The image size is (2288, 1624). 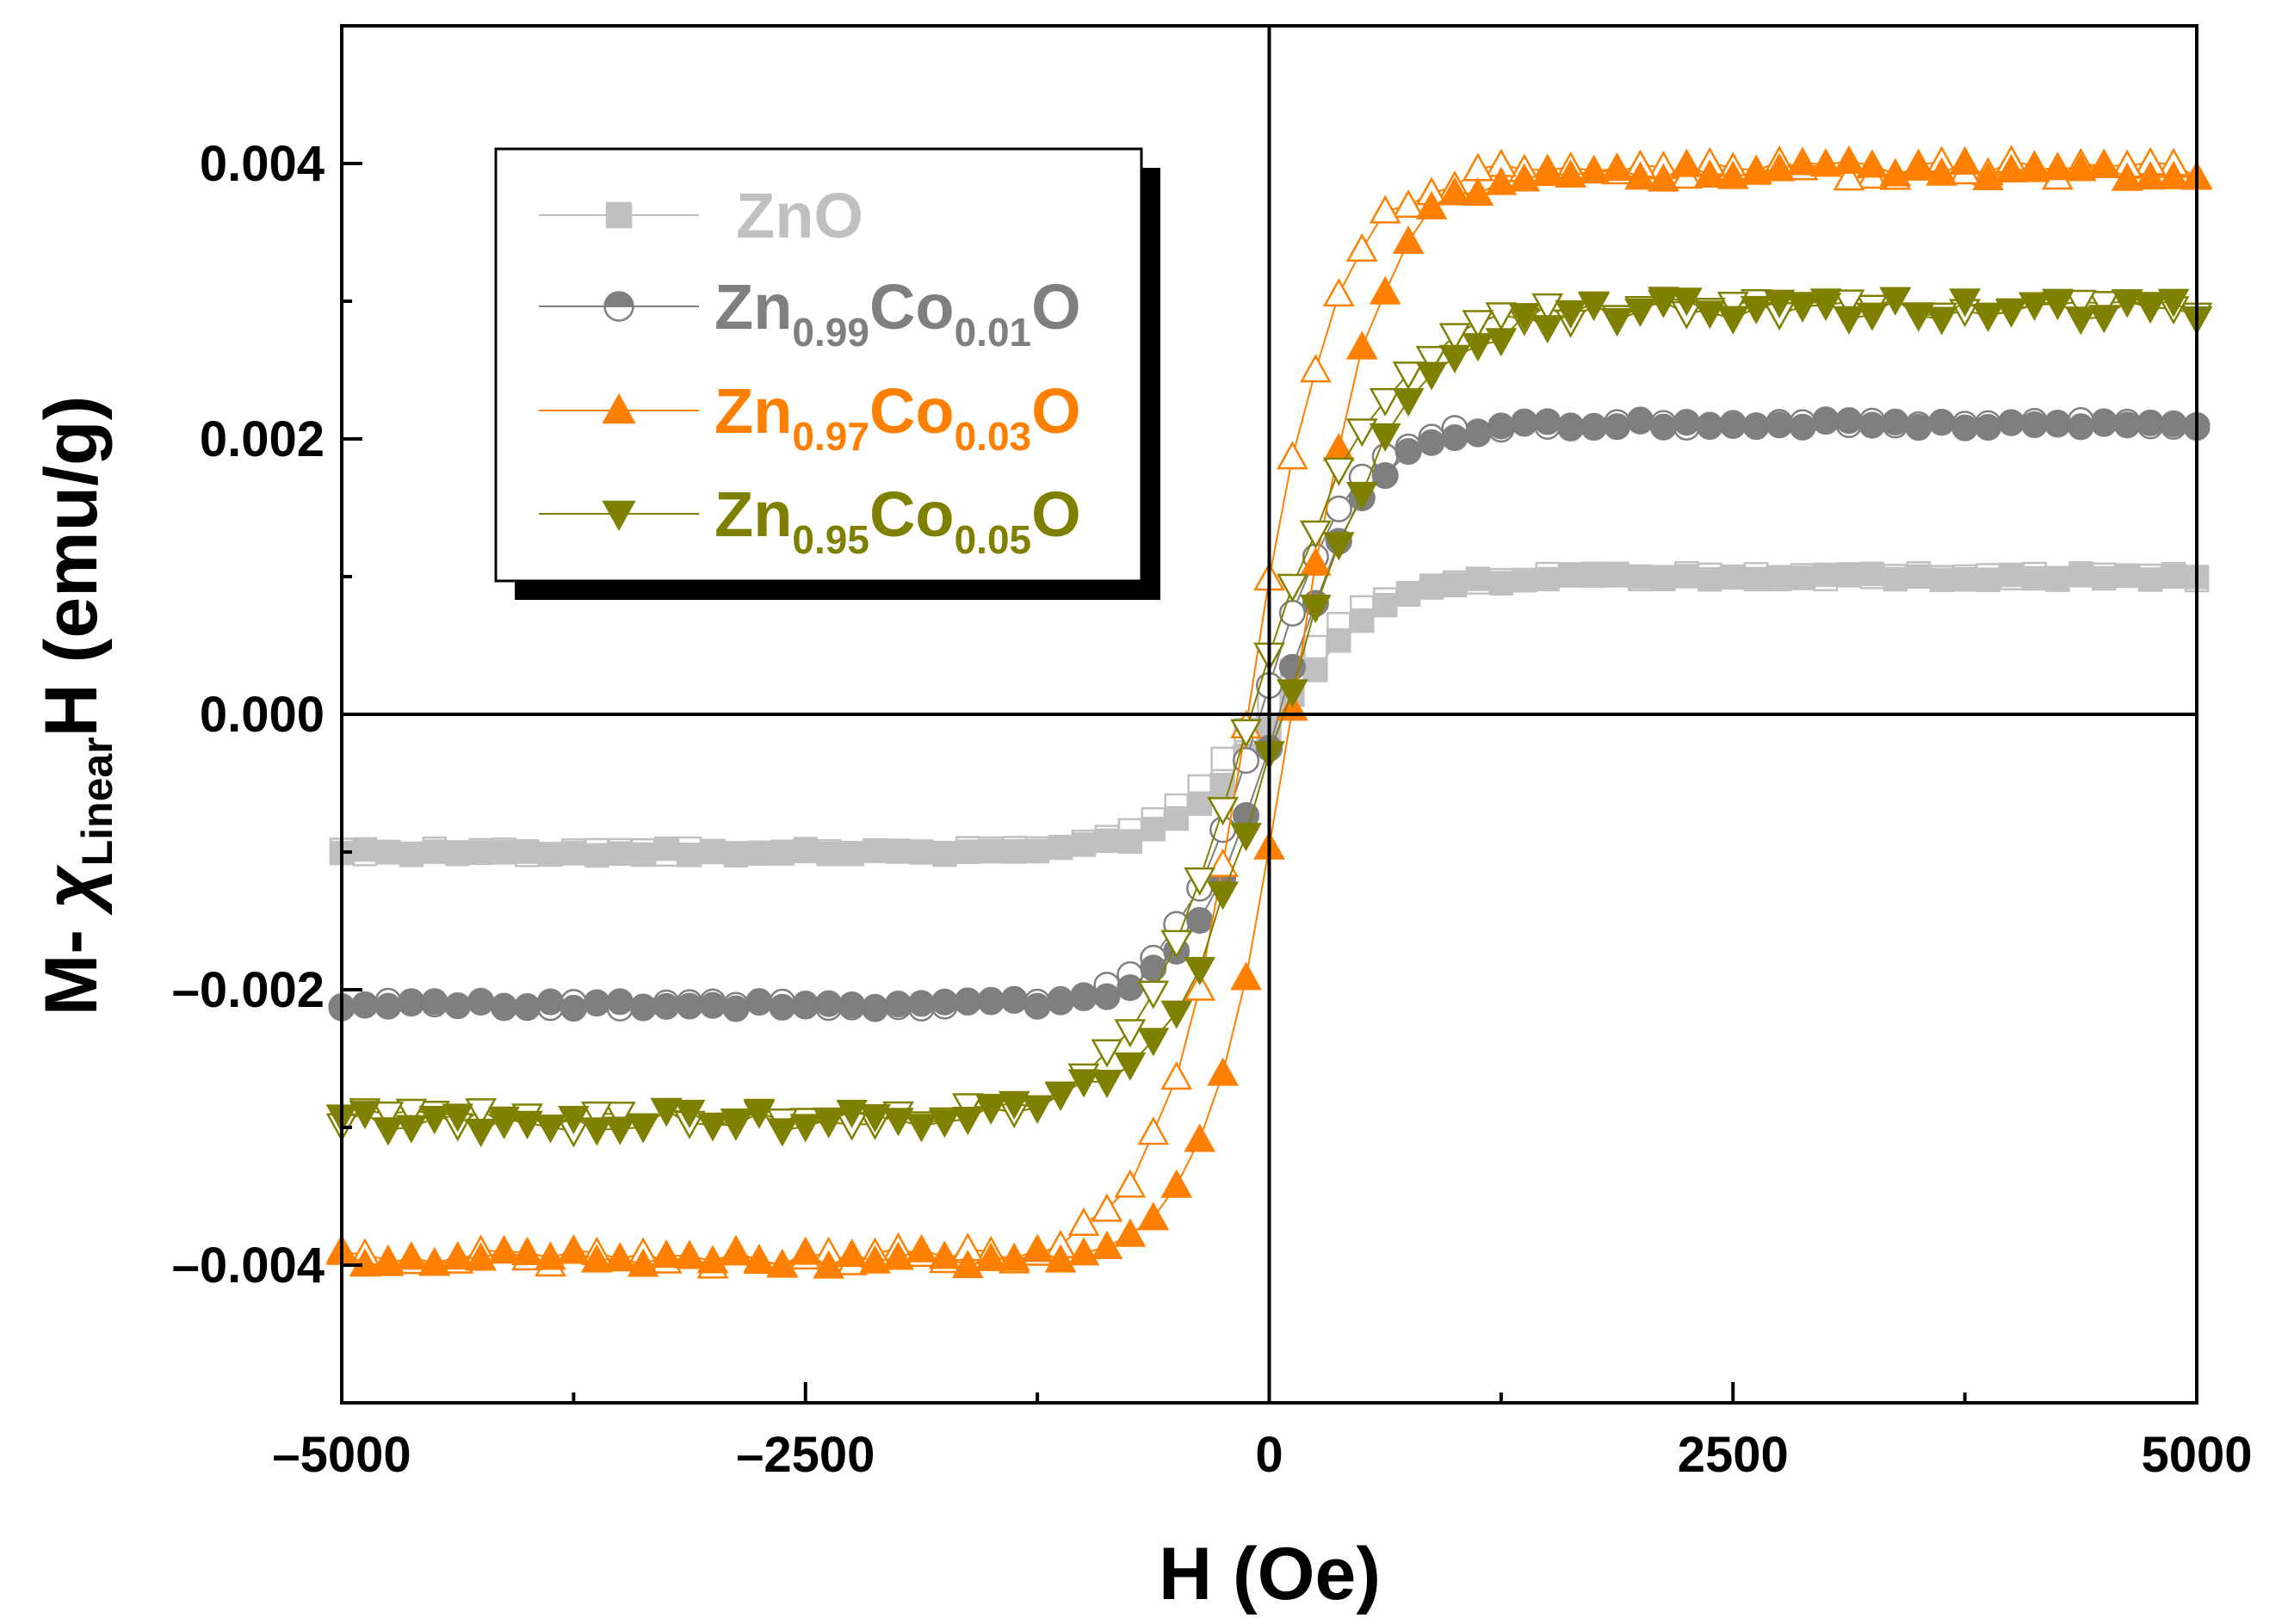 I want to click on legend-label-part: Co, so click(x=912, y=307).